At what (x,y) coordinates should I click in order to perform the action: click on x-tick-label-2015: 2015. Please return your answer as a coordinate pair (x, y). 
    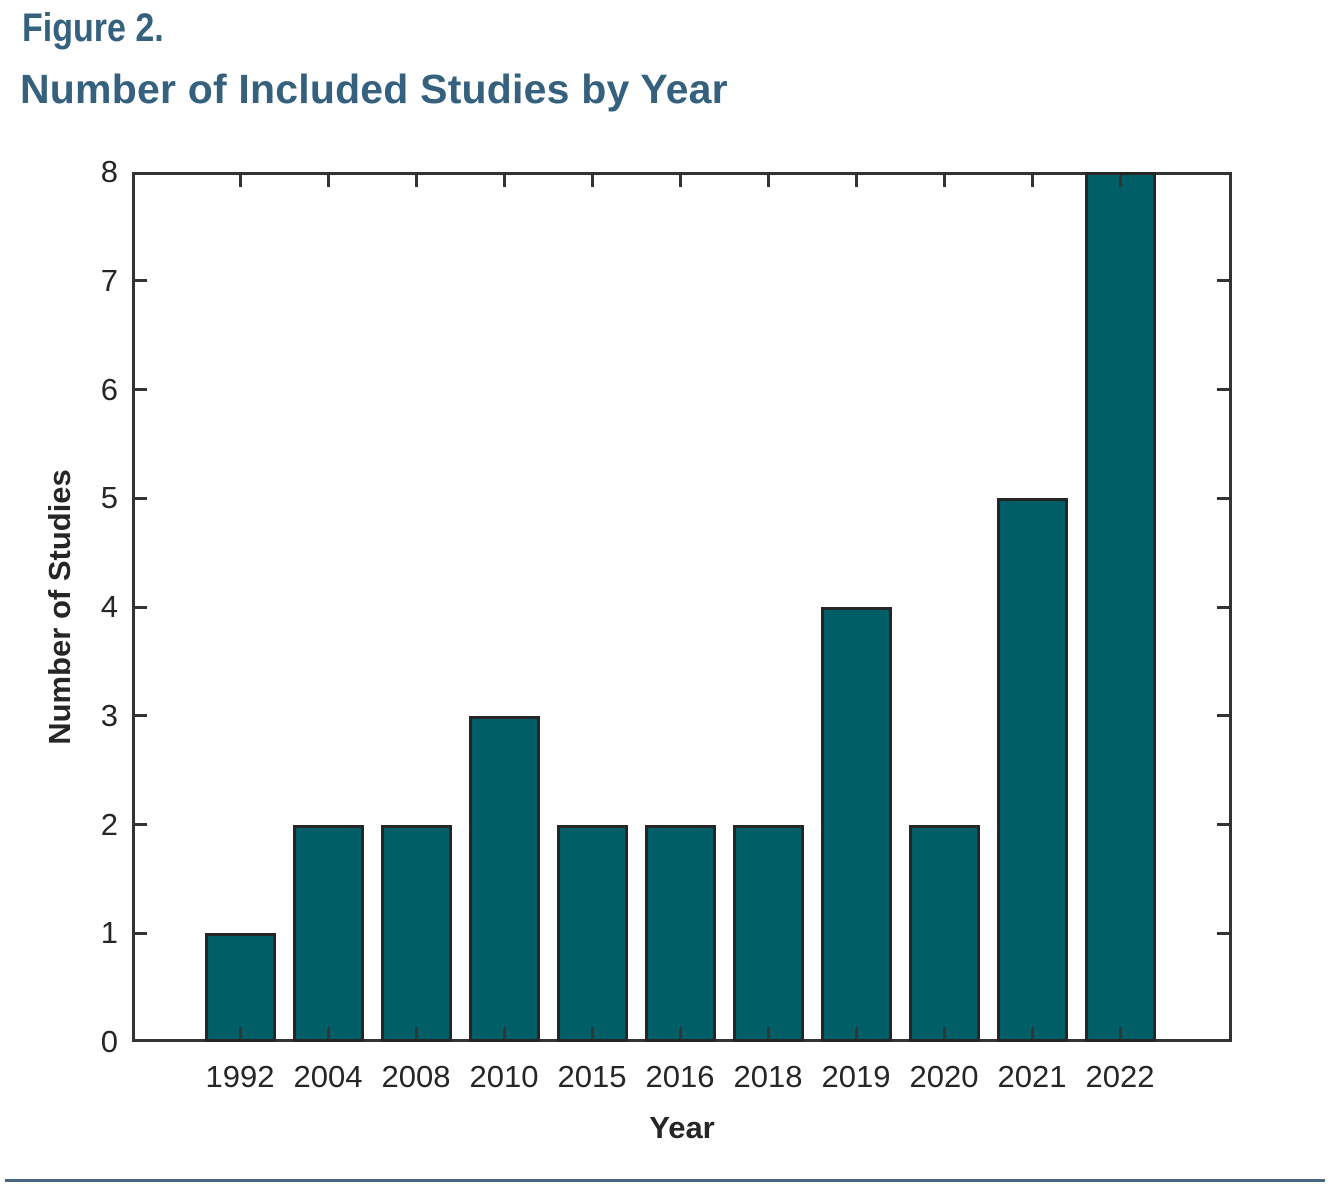
    Looking at the image, I should click on (592, 1076).